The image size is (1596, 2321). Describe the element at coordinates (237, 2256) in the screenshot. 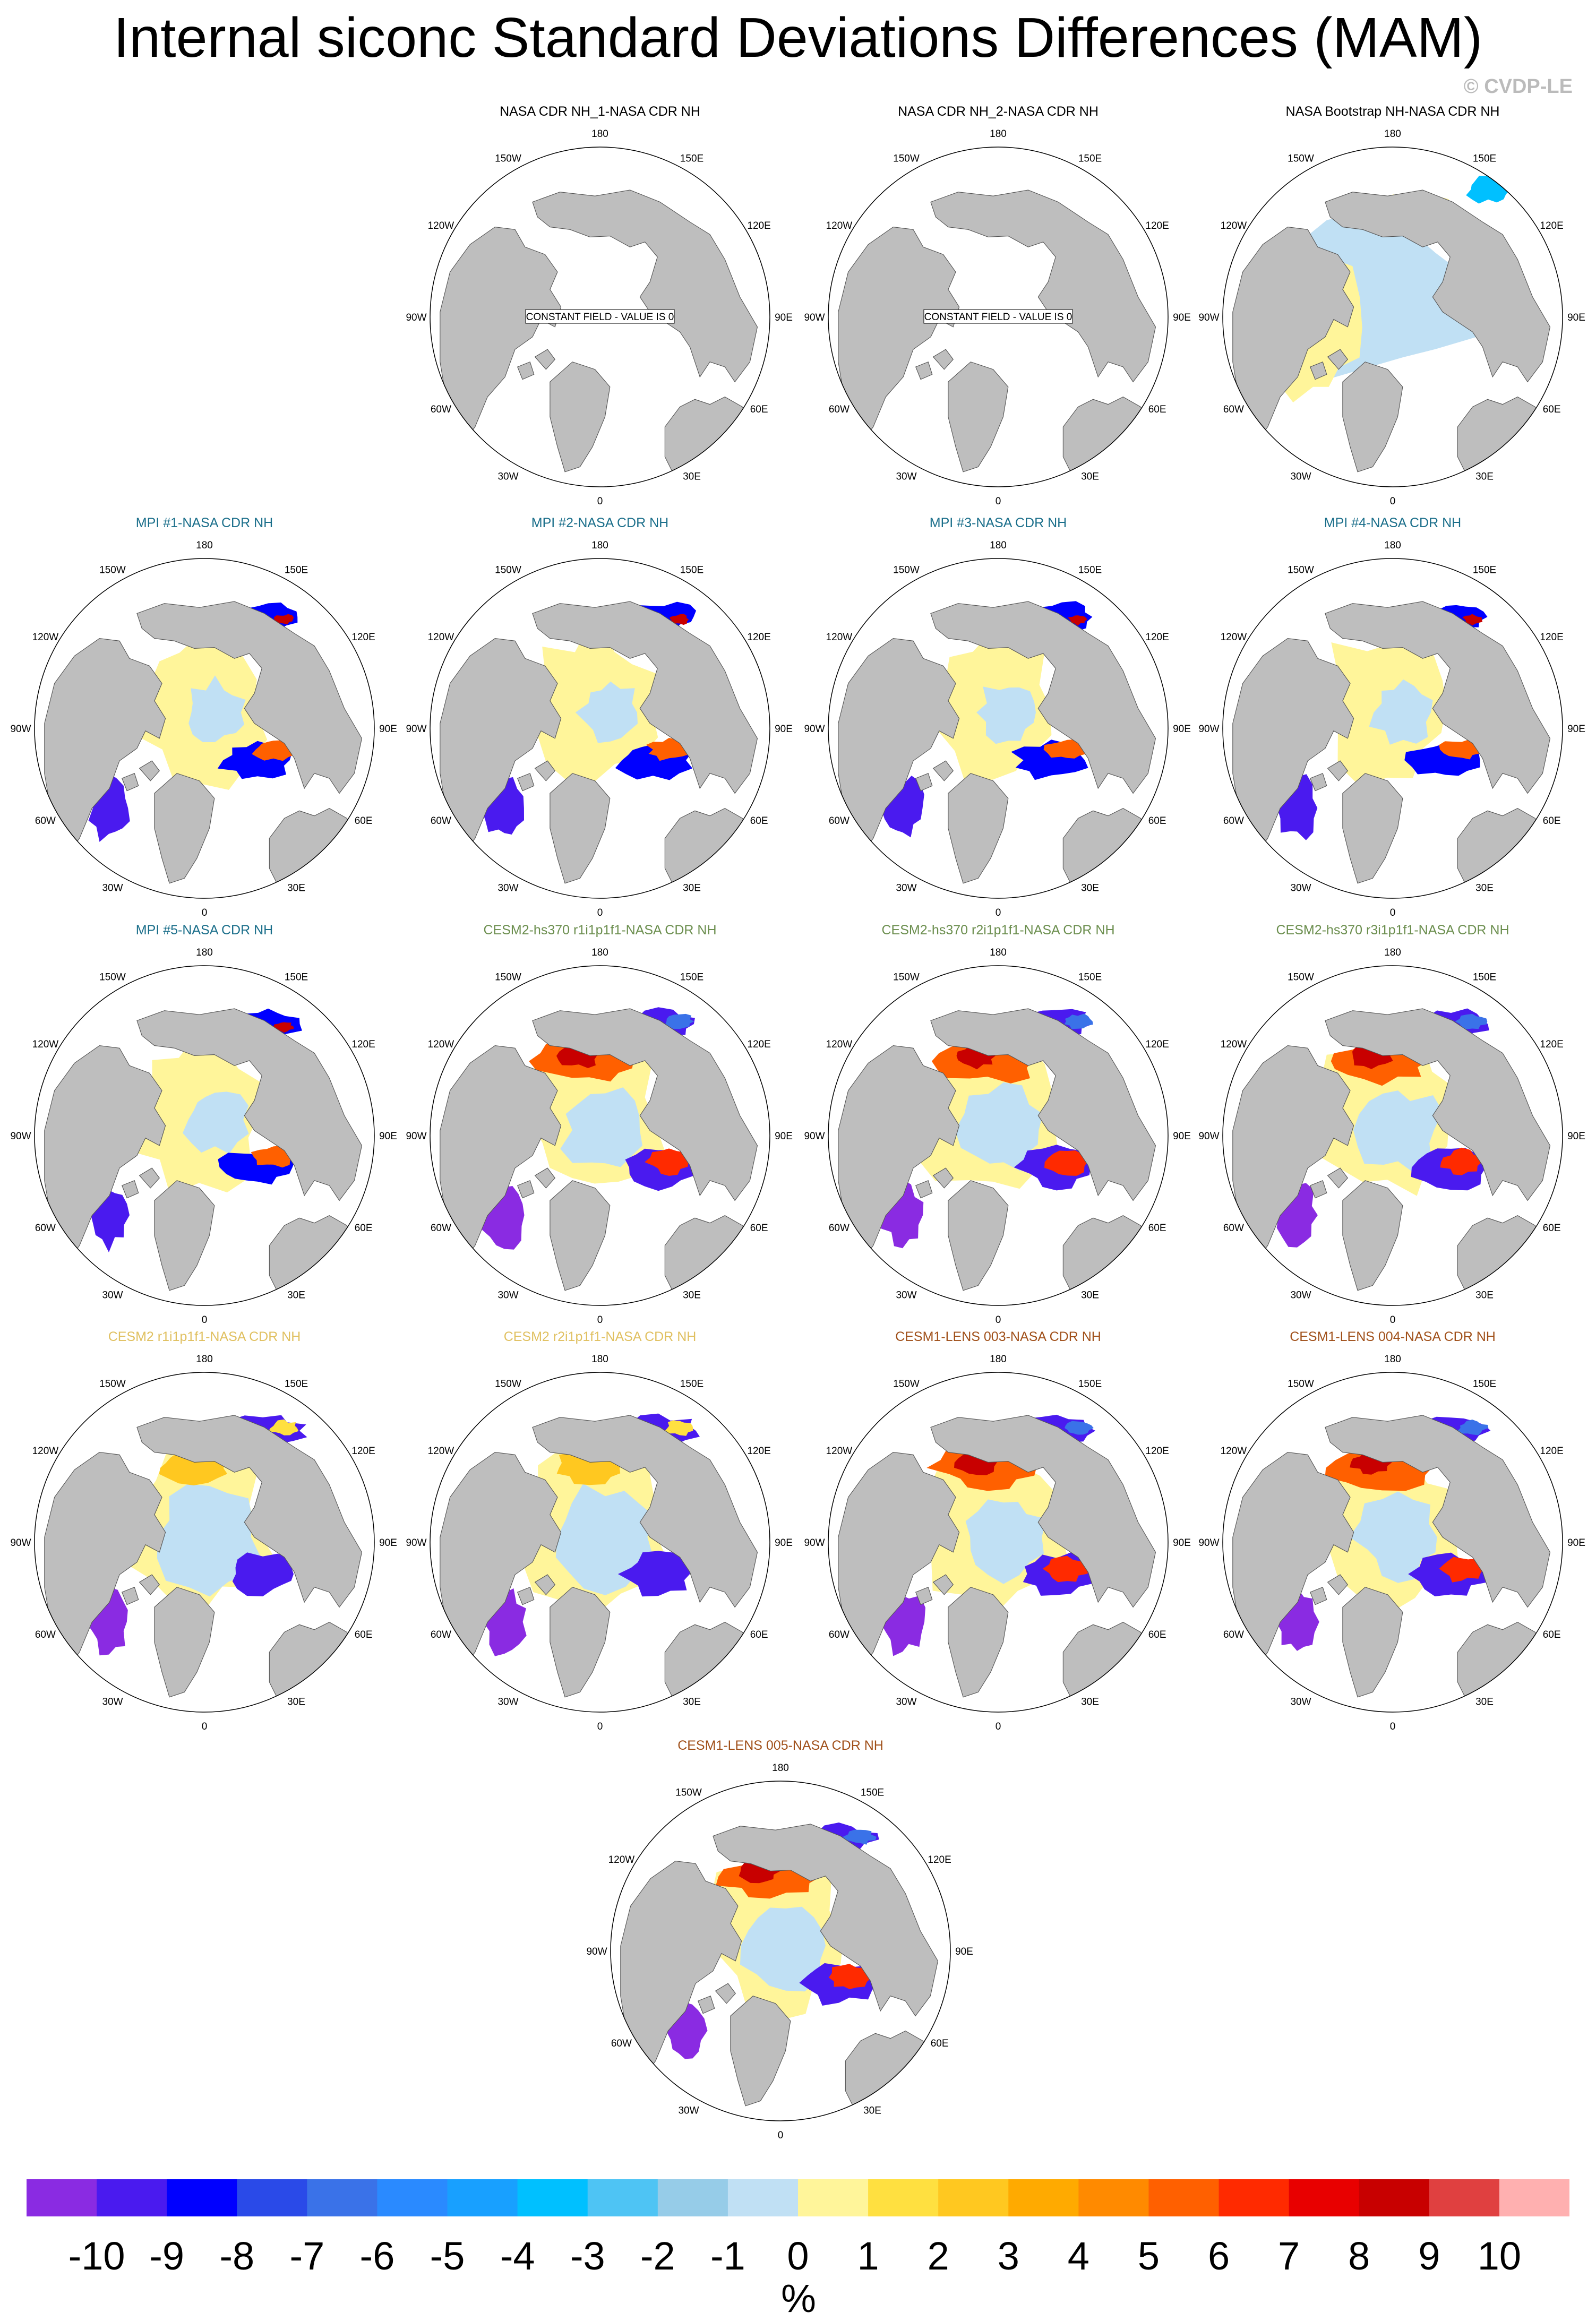

I see `colorbar-tick-label: -8` at that location.